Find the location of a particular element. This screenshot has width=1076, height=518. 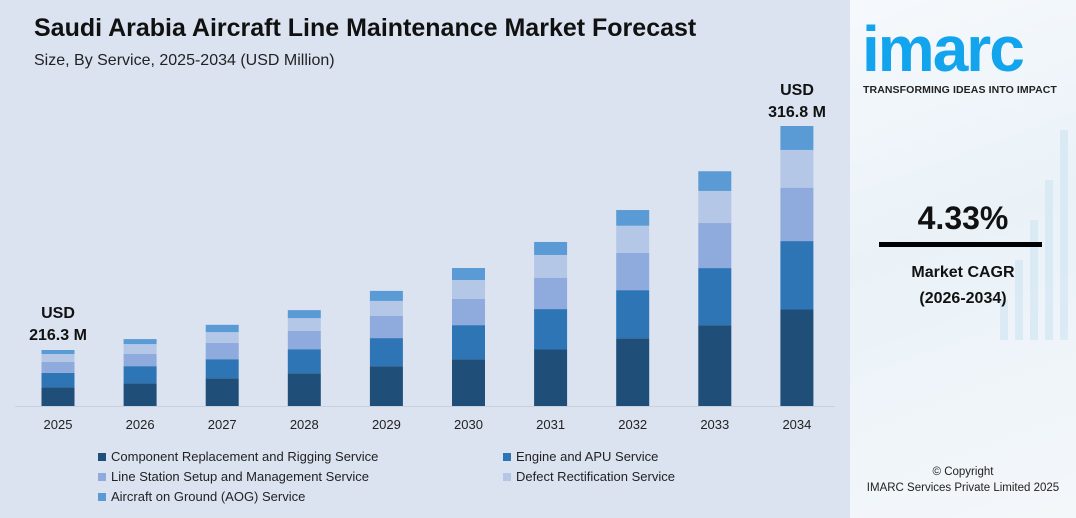

copyright-symbol-text: © Copyright is located at coordinates (963, 472).